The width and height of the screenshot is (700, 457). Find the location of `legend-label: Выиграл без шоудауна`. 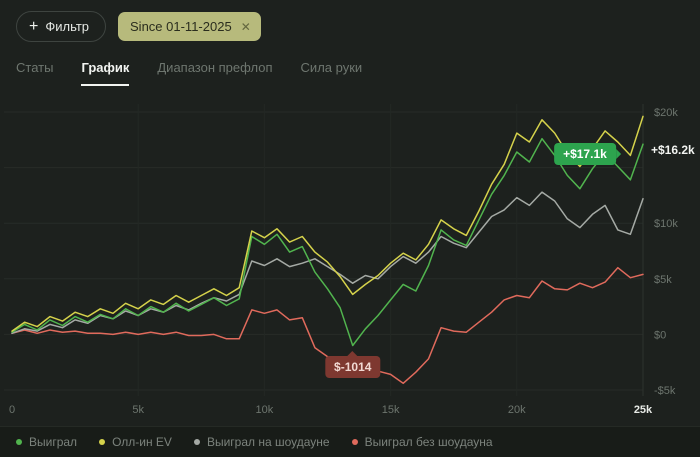

legend-label: Выиграл без шоудауна is located at coordinates (428, 442).